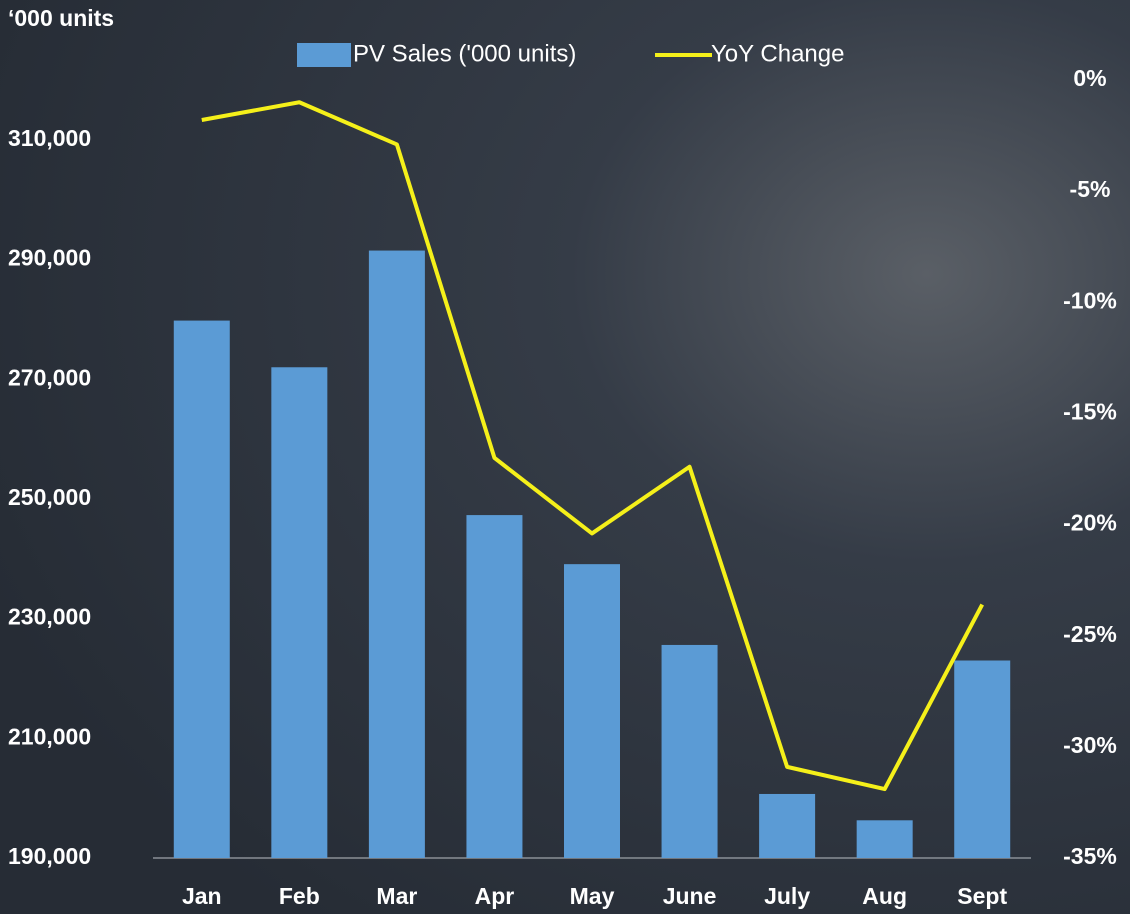  I want to click on x-tick-label: Jan, so click(202, 896).